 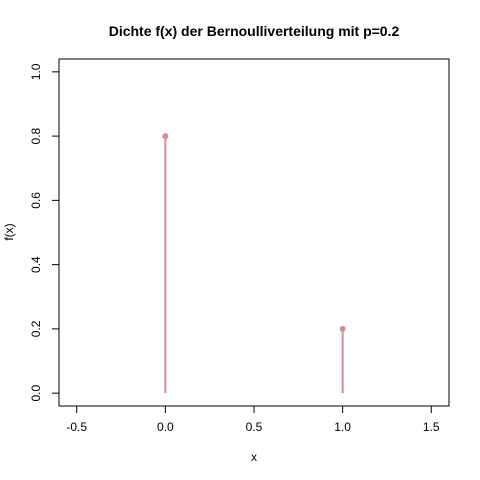 I want to click on y-tick-label: 0.4, so click(x=36, y=264).